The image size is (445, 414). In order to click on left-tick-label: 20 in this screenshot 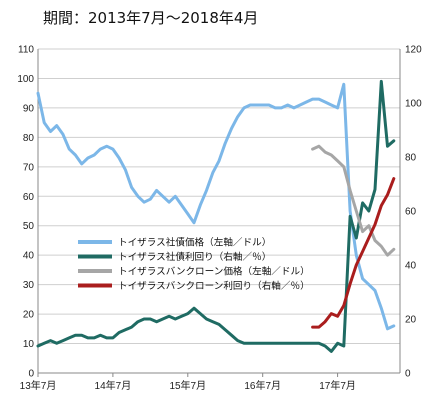, I will do `click(29, 315)`.